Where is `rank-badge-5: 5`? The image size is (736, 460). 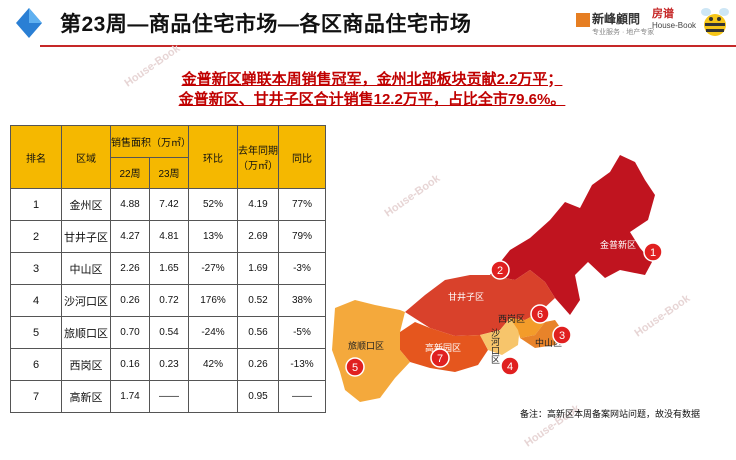 rank-badge-5: 5 is located at coordinates (355, 367).